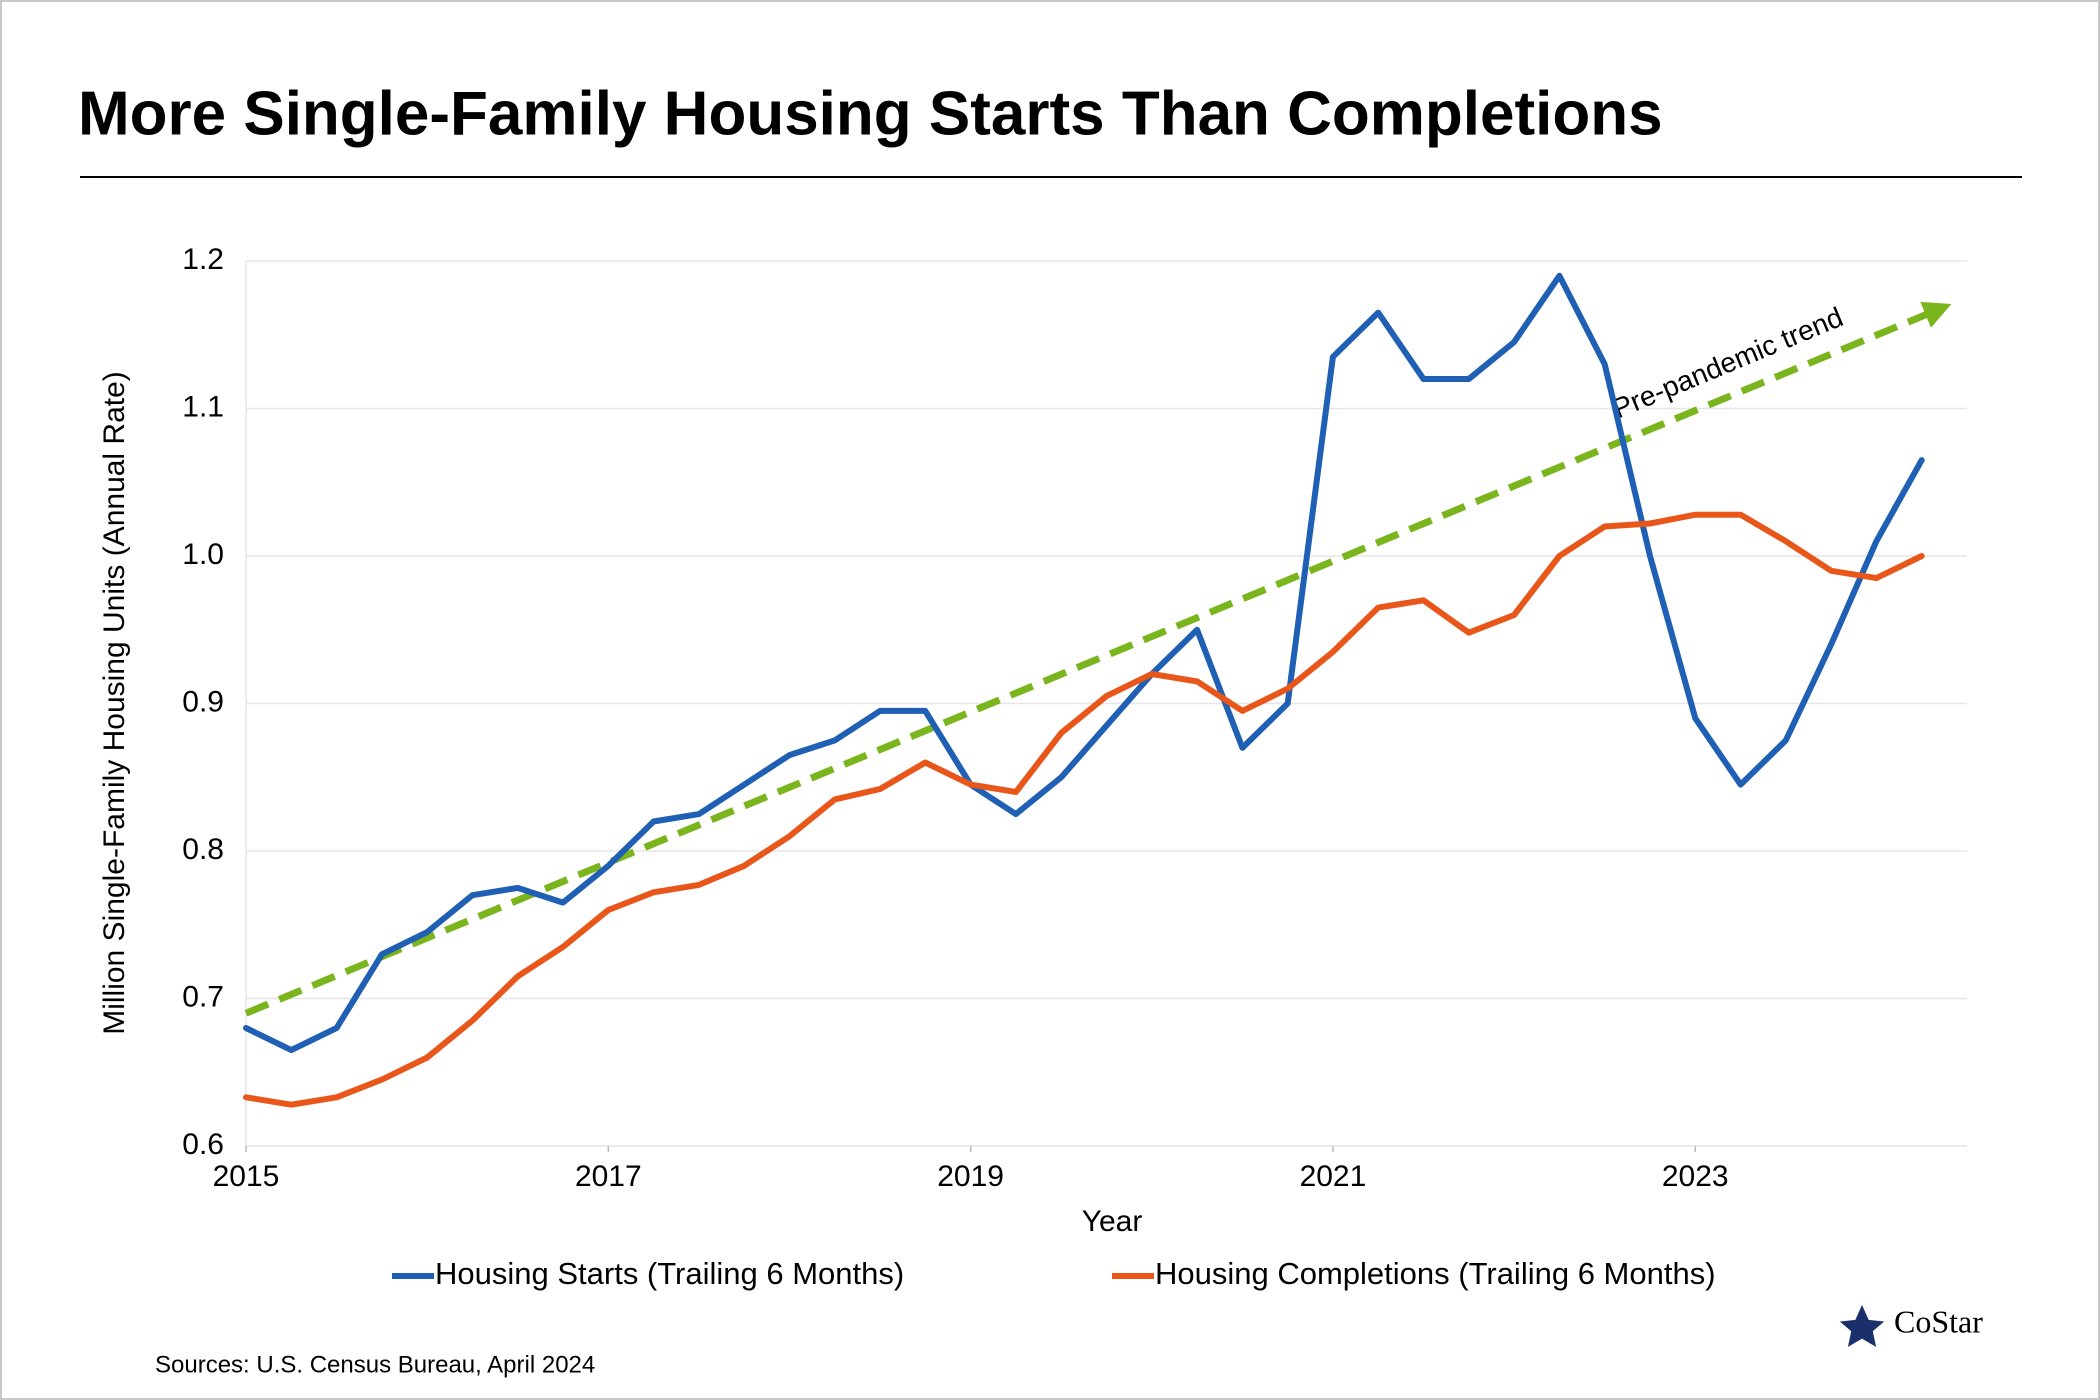 The height and width of the screenshot is (1400, 2100). Describe the element at coordinates (608, 1176) in the screenshot. I see `x-tick-label: 2017` at that location.